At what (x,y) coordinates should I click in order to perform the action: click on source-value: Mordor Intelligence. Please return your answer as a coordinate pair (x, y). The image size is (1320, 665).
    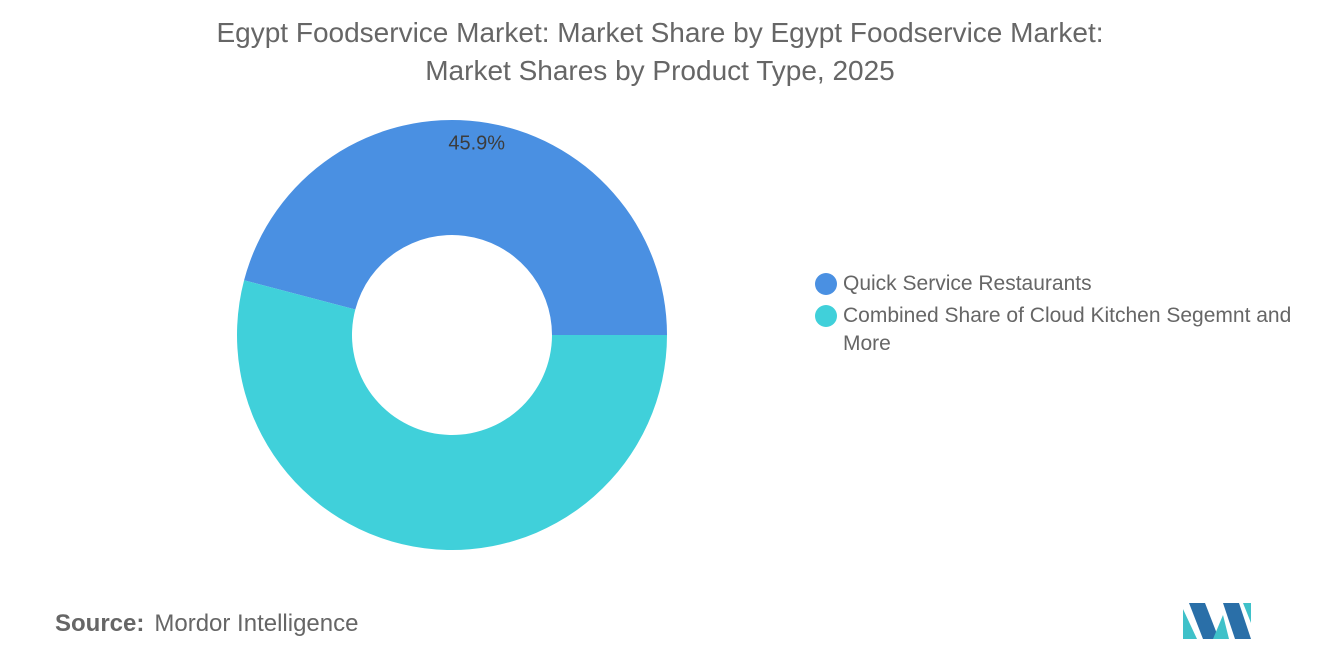
    Looking at the image, I should click on (256, 623).